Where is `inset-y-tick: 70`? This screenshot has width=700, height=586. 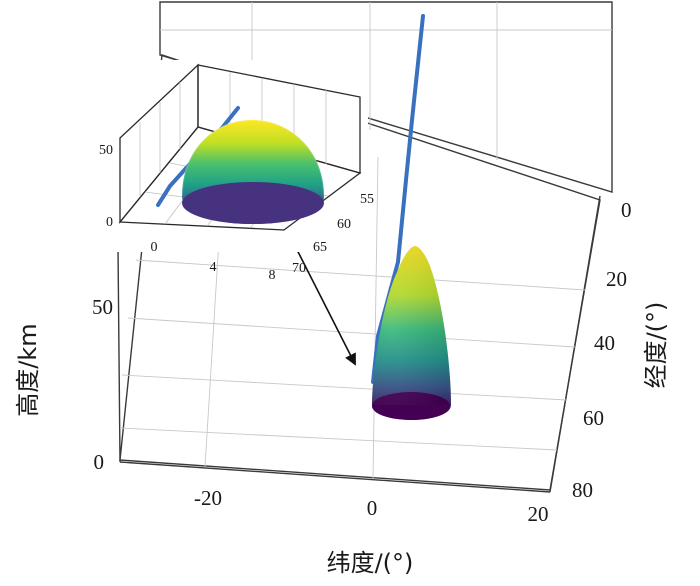
inset-y-tick: 70 is located at coordinates (299, 268).